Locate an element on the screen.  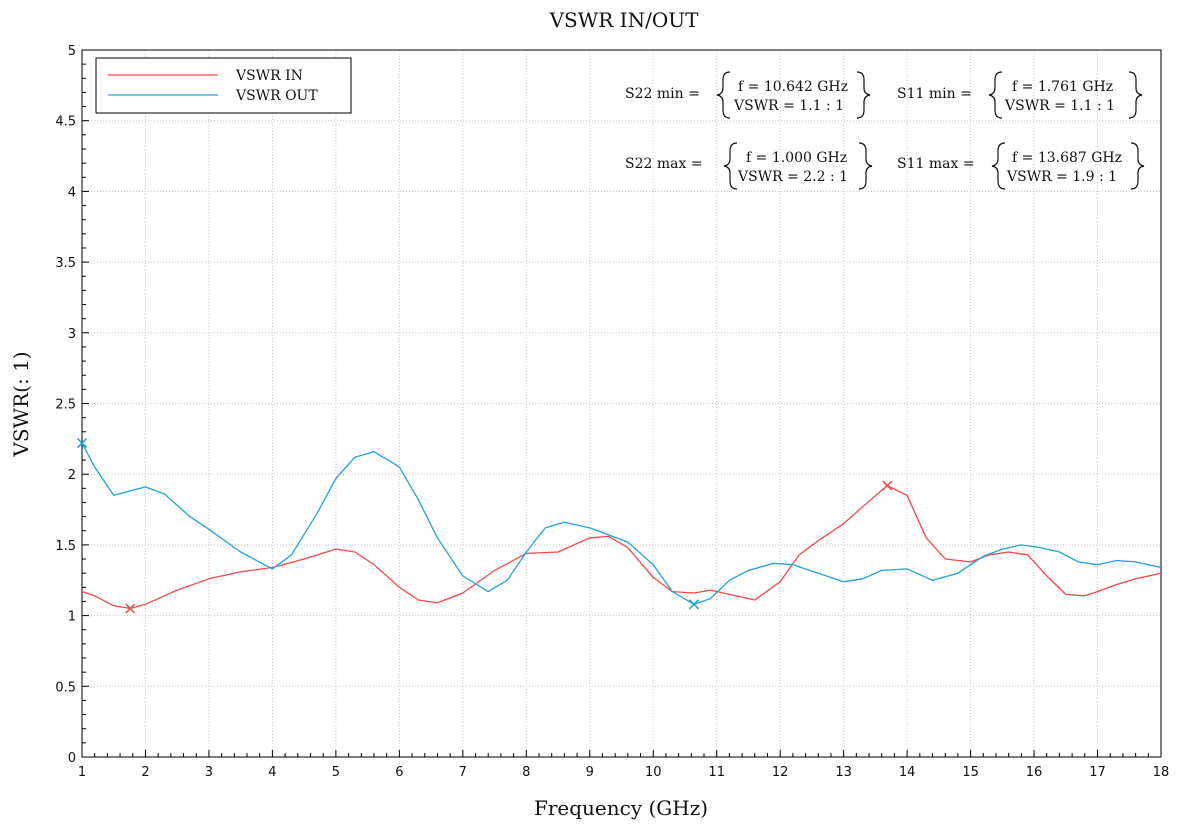
annotation-s22-max: S22 max = f = 1.000 GHz VSWR = 2.2 : 1 is located at coordinates (749, 166).